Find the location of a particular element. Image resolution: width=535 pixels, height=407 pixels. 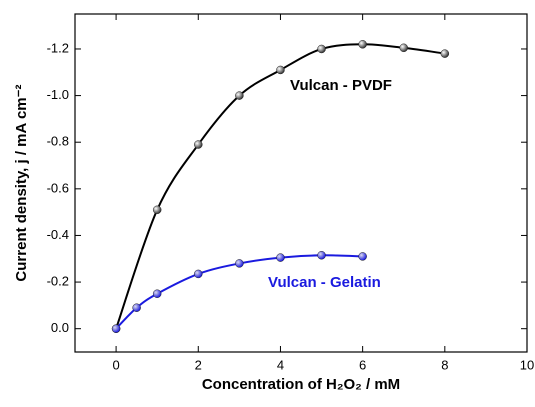

x-tick-label: 4 is located at coordinates (280, 364).